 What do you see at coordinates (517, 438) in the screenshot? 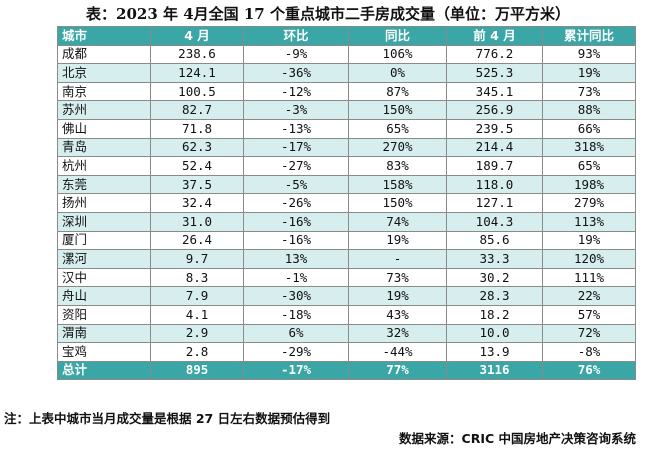
I see `data-source: 数据来源：CRIC 中国房地产决策咨询系统` at bounding box center [517, 438].